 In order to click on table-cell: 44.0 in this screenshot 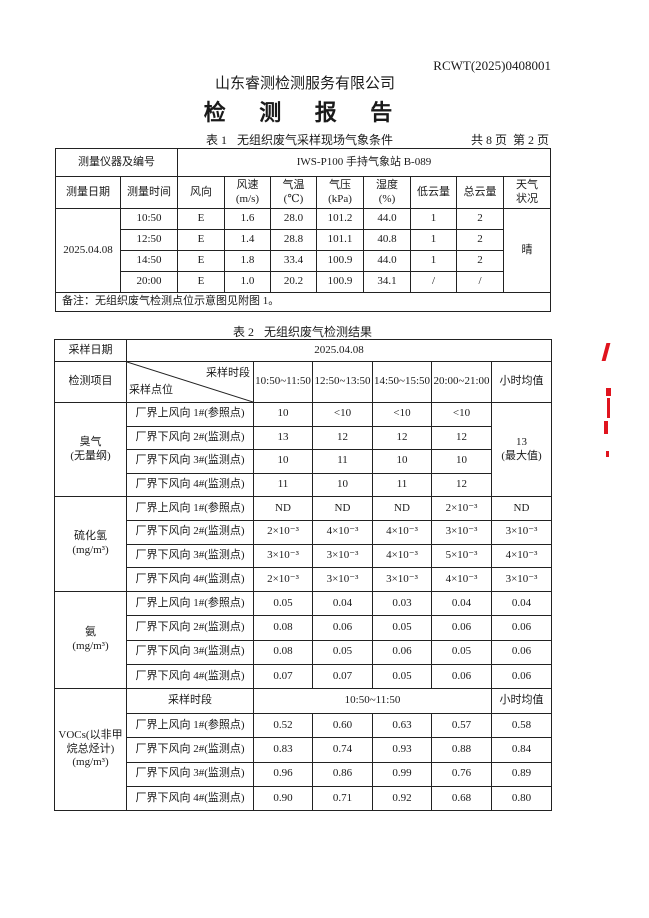, I will do `click(387, 261)`.